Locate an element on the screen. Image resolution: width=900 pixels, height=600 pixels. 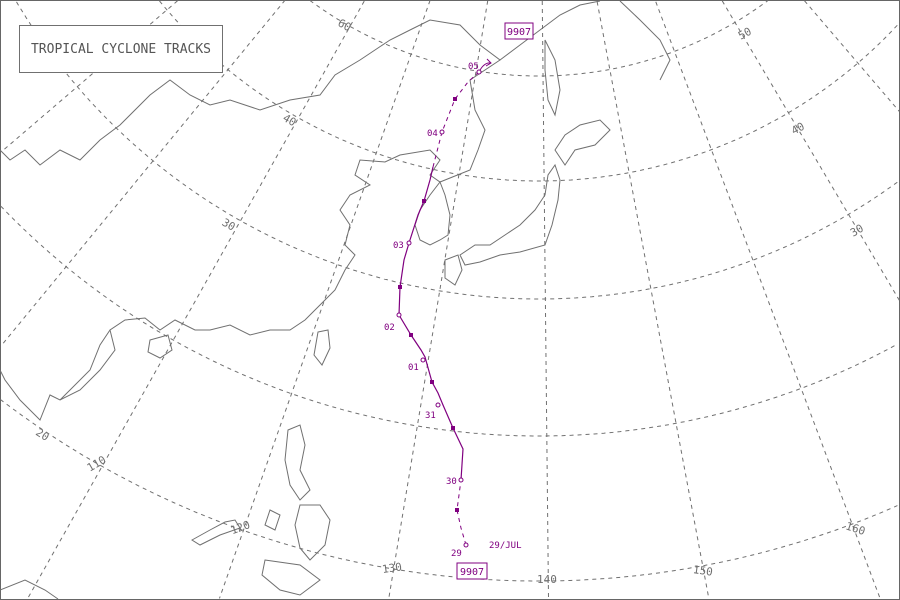
coast-taiwan is located at coordinates (322, 347).